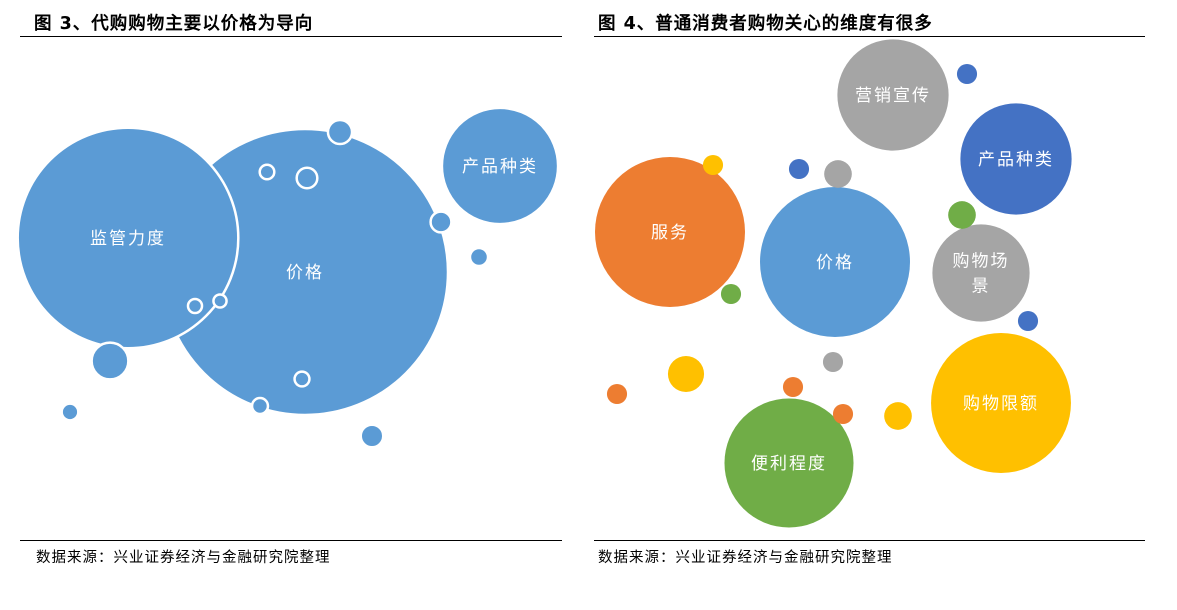 This screenshot has width=1177, height=610. I want to click on bubble-营销宣传, so click(893, 95).